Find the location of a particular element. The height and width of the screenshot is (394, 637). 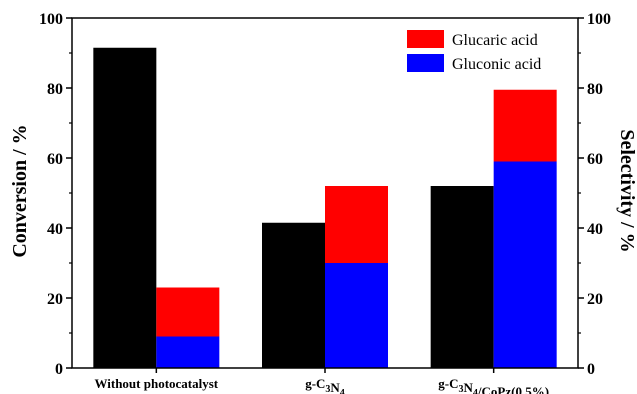

category-label-without-photocatalyst: Without photocatalyst is located at coordinates (157, 383).